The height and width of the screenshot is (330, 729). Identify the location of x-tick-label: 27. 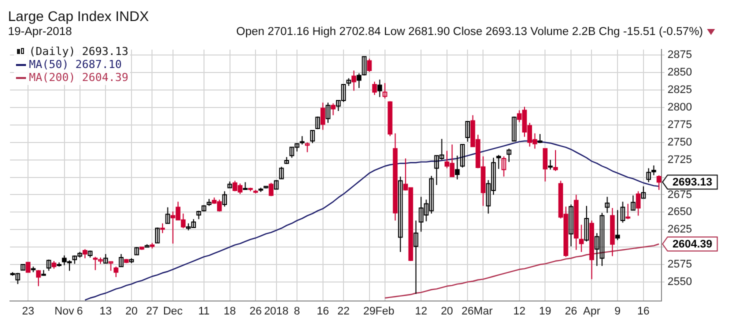
(152, 311).